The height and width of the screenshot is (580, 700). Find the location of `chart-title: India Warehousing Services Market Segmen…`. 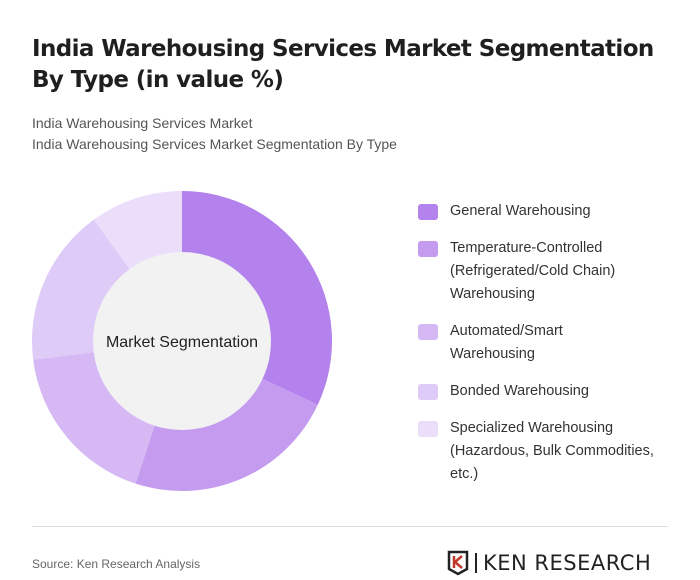

chart-title: India Warehousing Services Market Segmen… is located at coordinates (343, 64).